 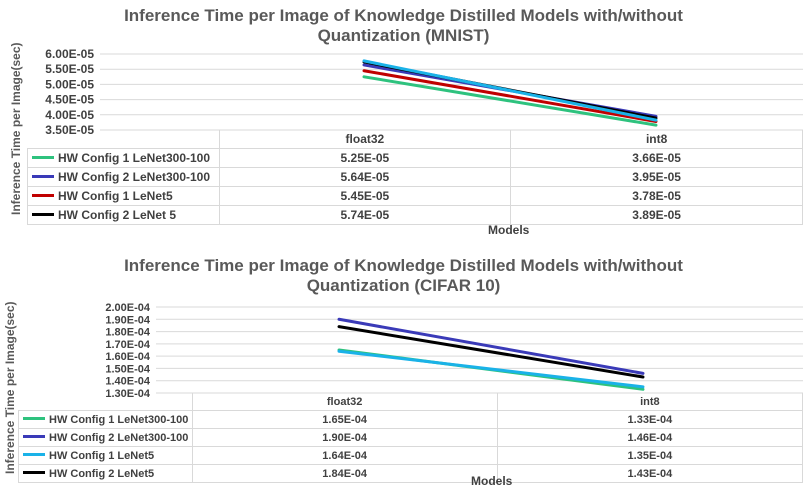 I want to click on table-row: HW Config 2 LeNet300-100 1.90E-04 1.46E-04, so click(x=411, y=437).